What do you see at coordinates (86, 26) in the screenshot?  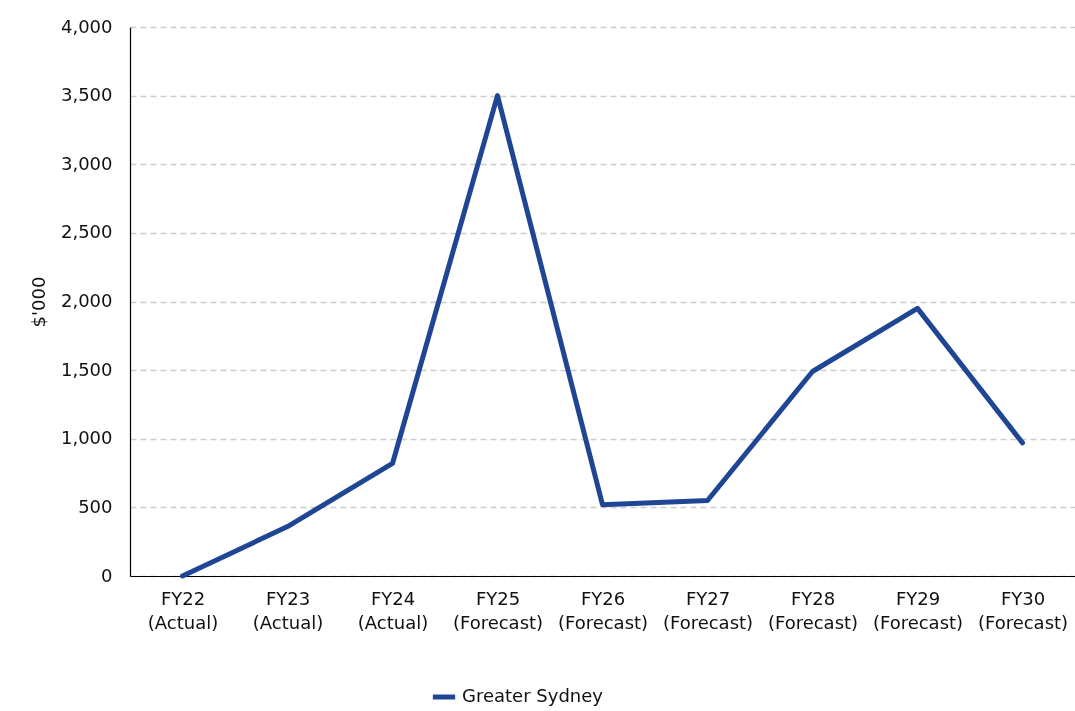 I see `y-tick-label: 4,000` at bounding box center [86, 26].